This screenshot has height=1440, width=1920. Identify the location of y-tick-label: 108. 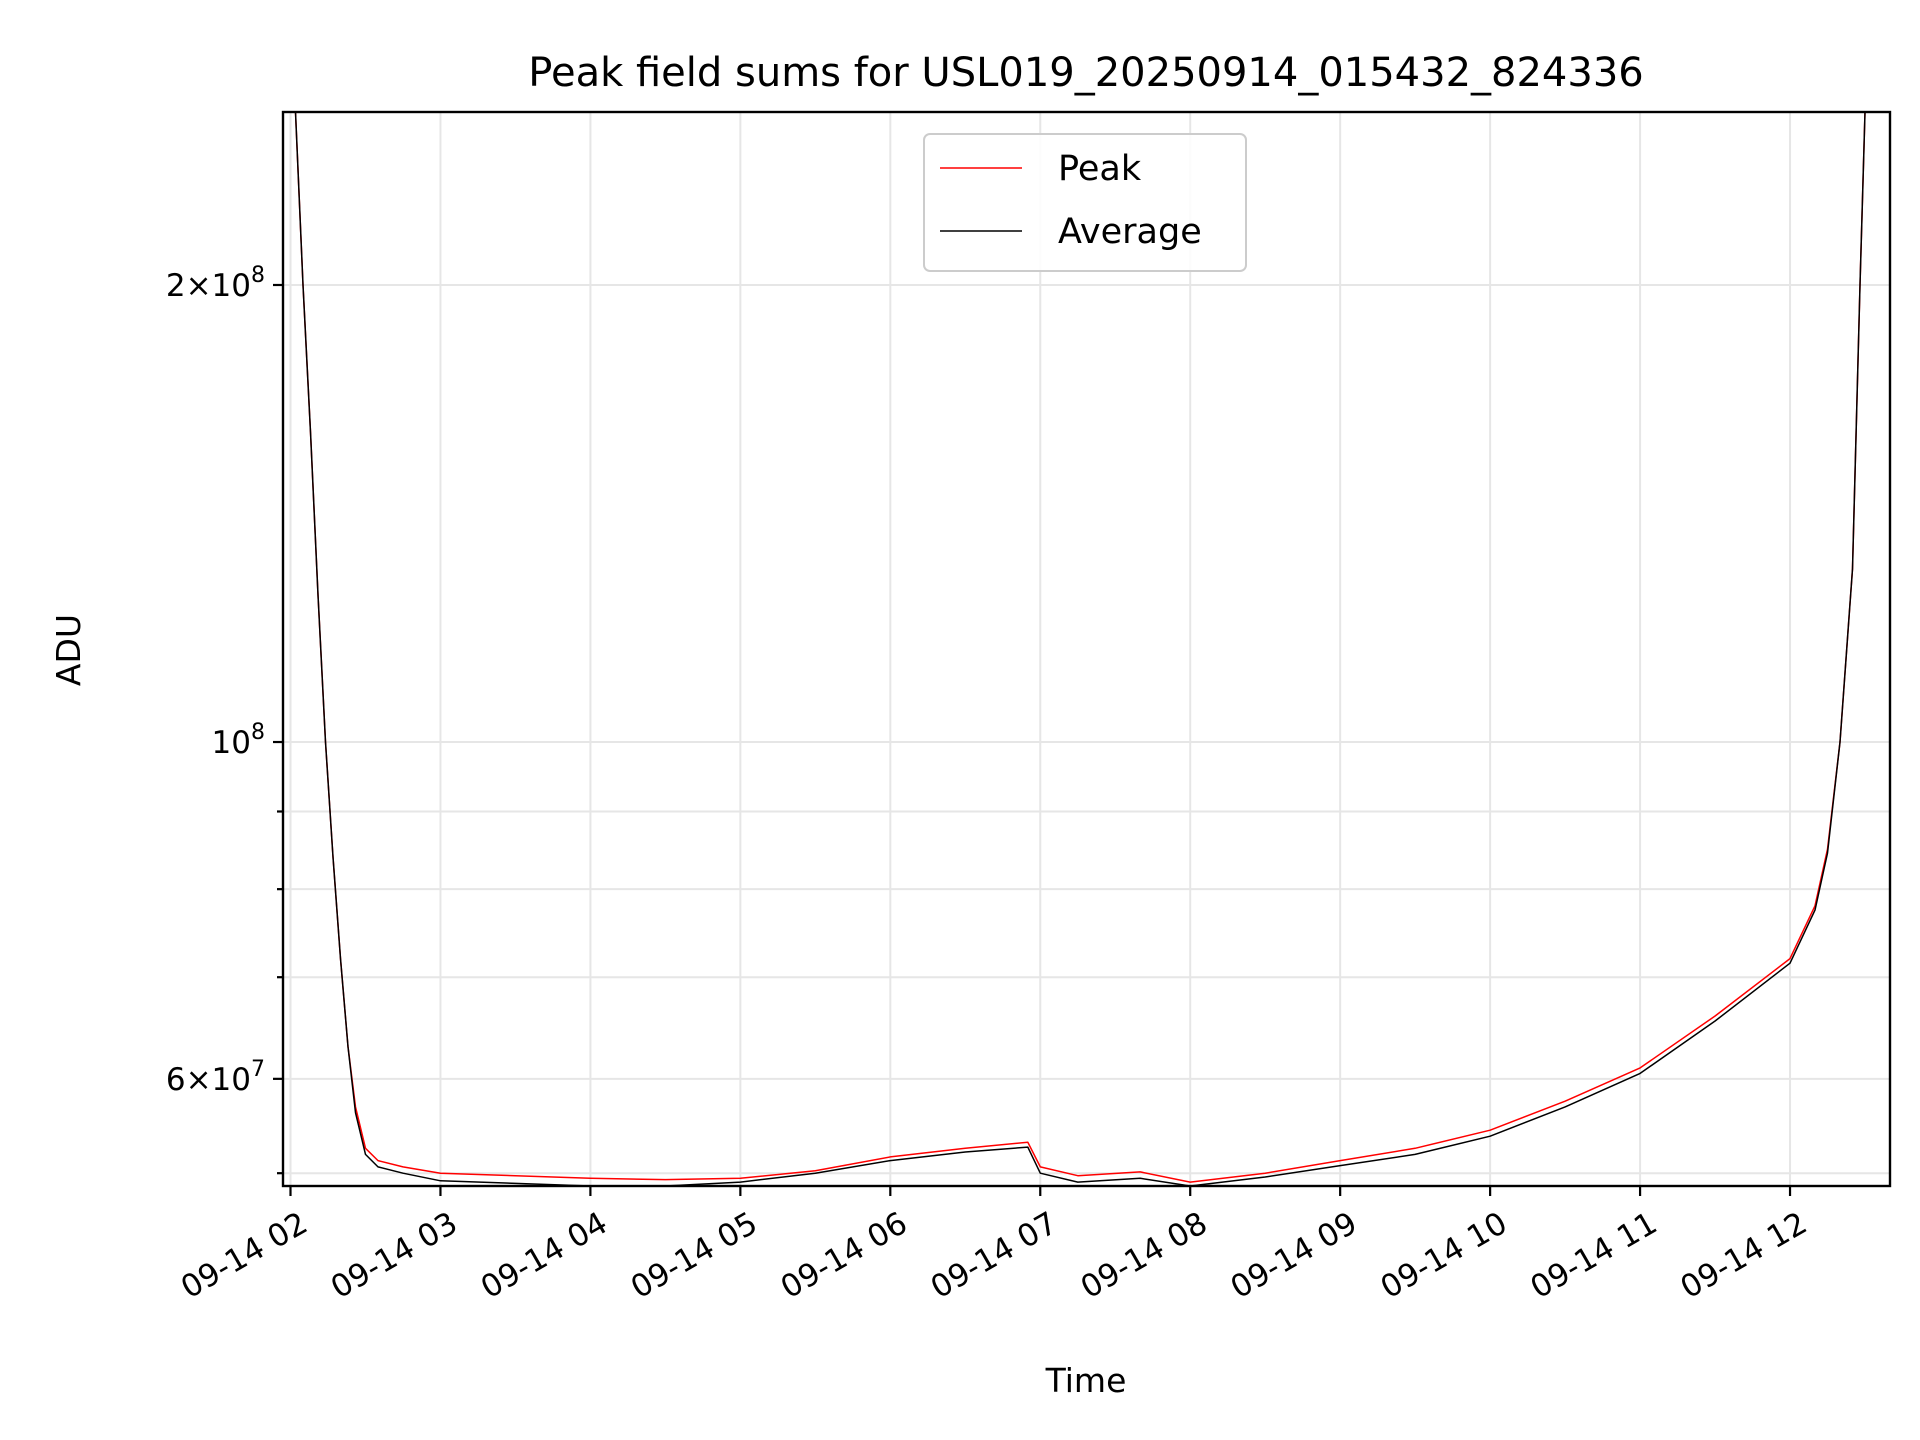
(238, 740).